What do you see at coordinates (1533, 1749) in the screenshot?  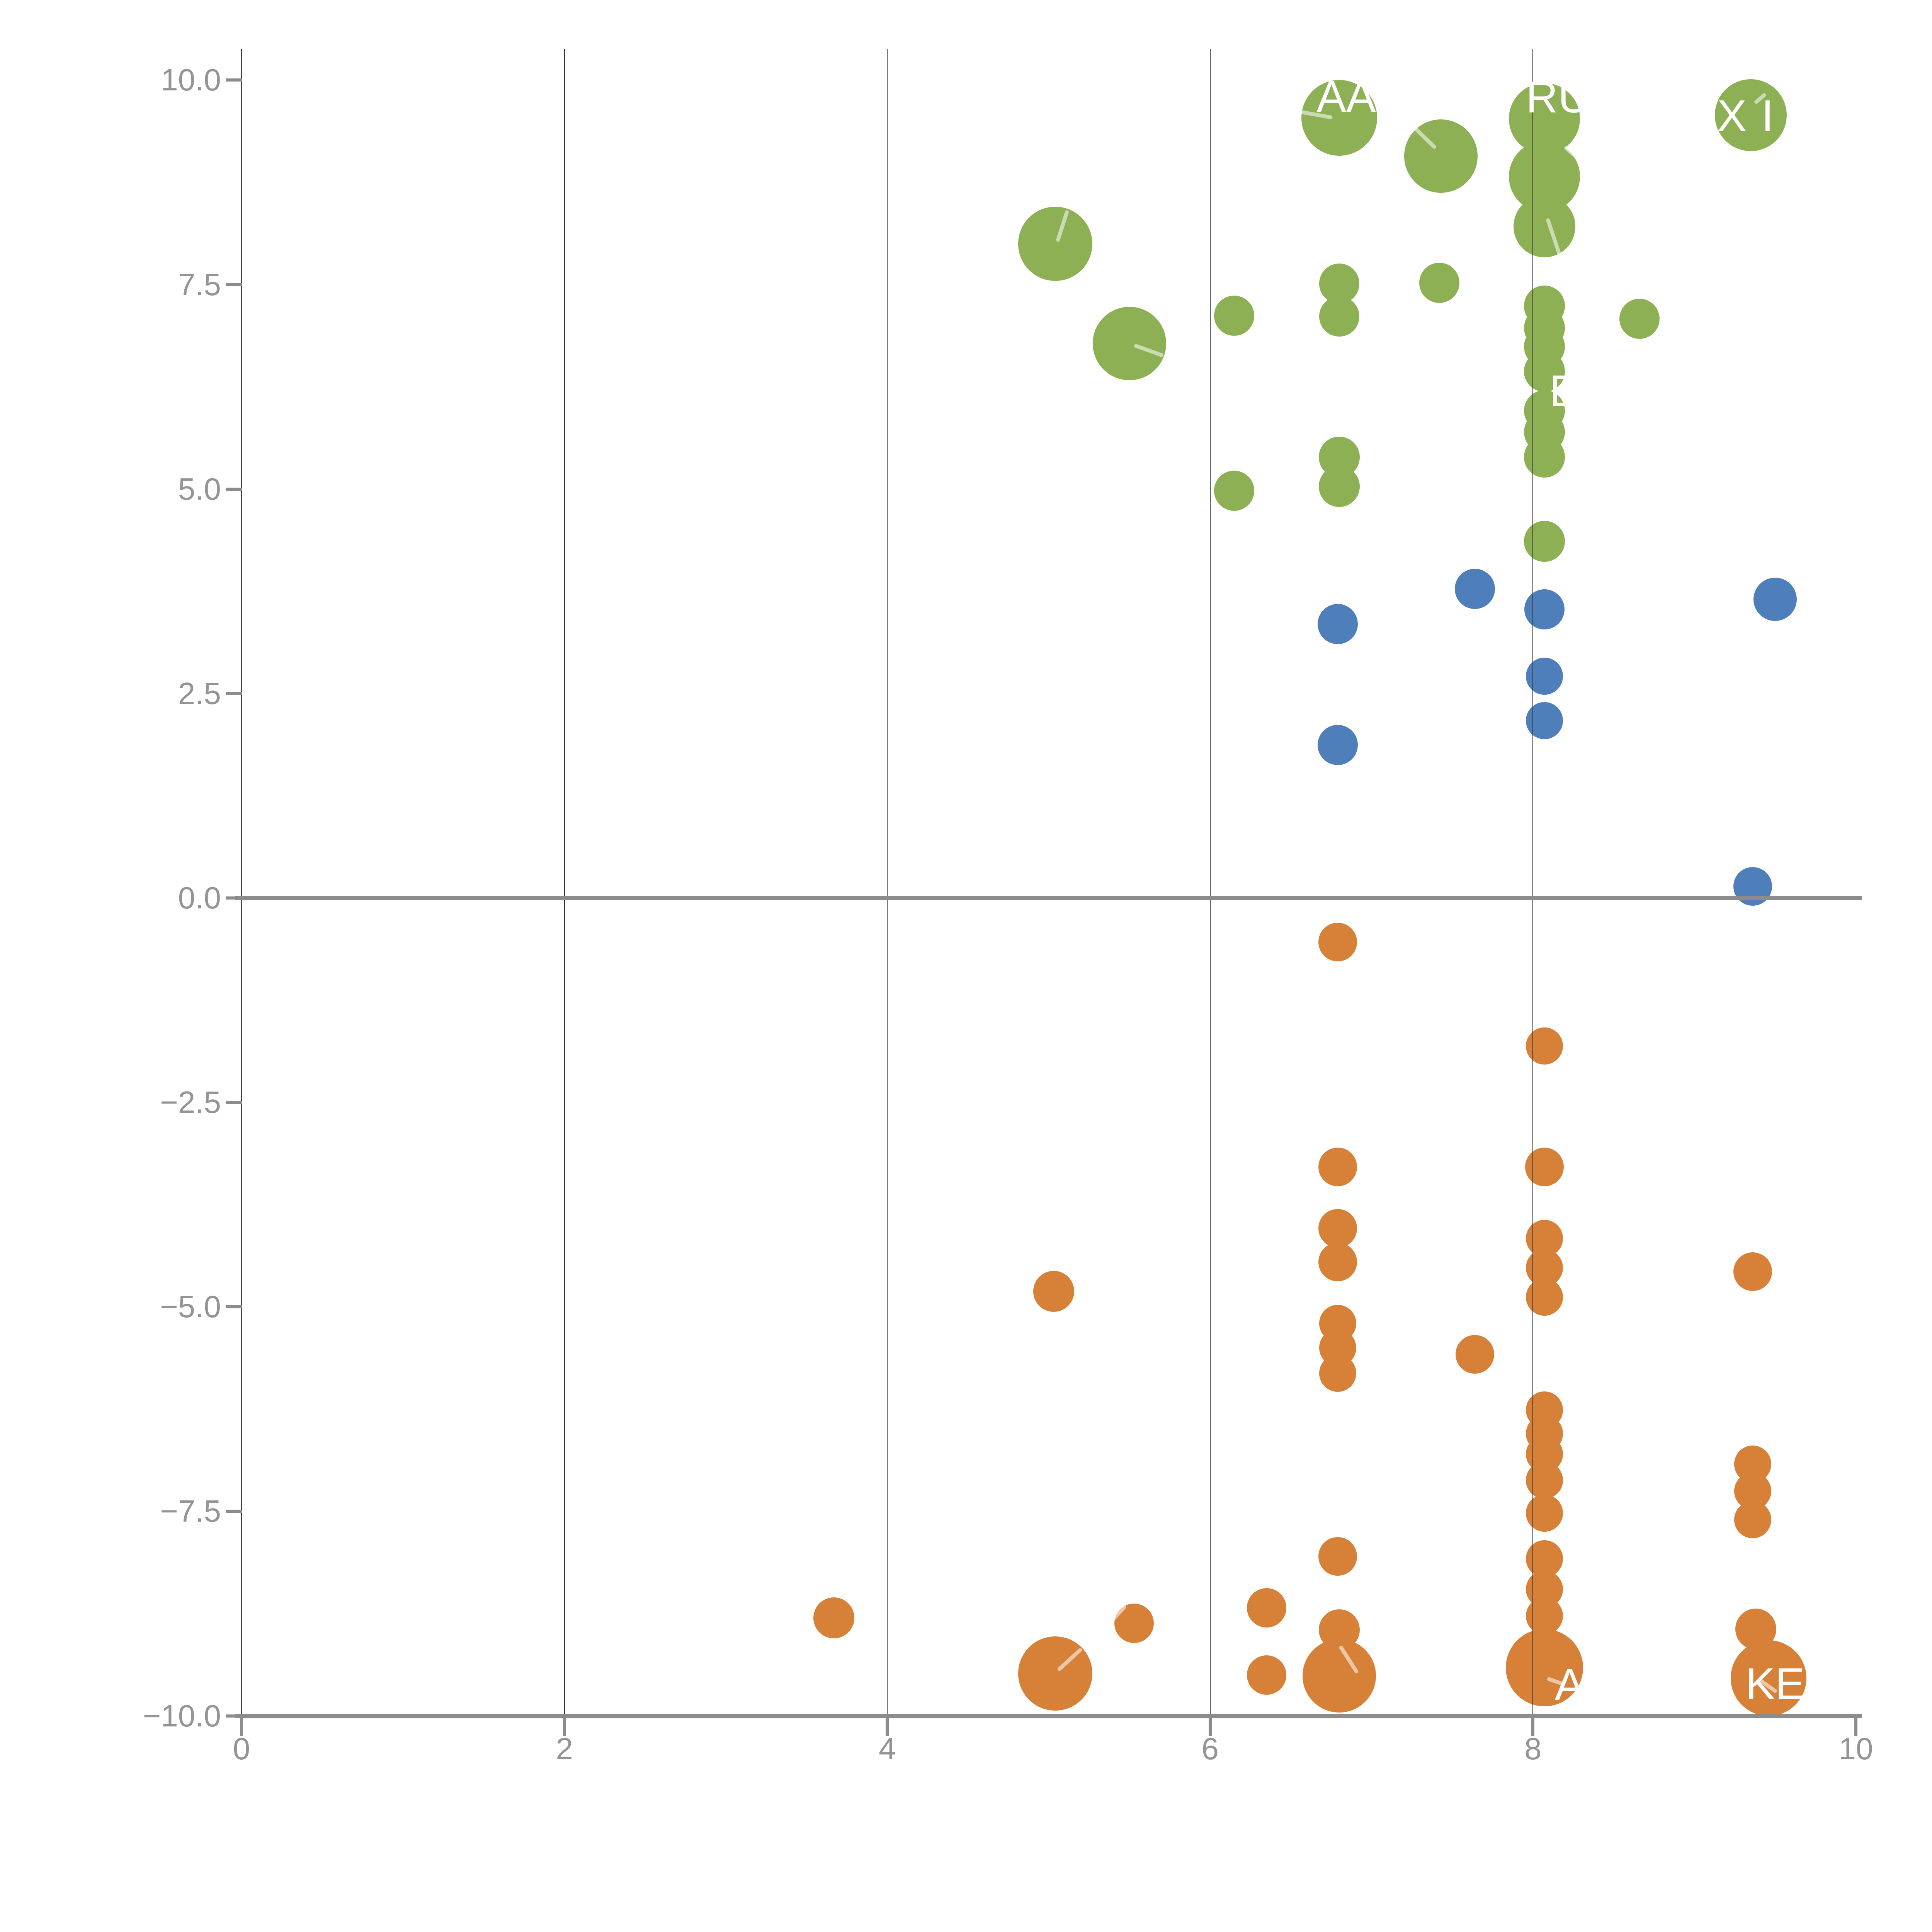 I see `x-tick-label-8: 8` at bounding box center [1533, 1749].